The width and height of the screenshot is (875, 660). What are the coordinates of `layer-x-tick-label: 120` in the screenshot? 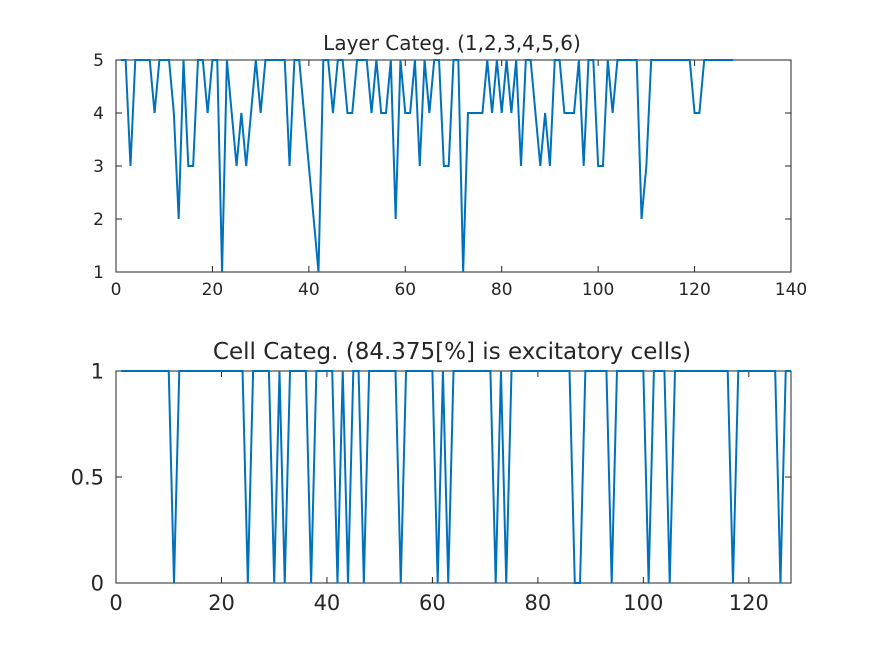 It's located at (694, 290).